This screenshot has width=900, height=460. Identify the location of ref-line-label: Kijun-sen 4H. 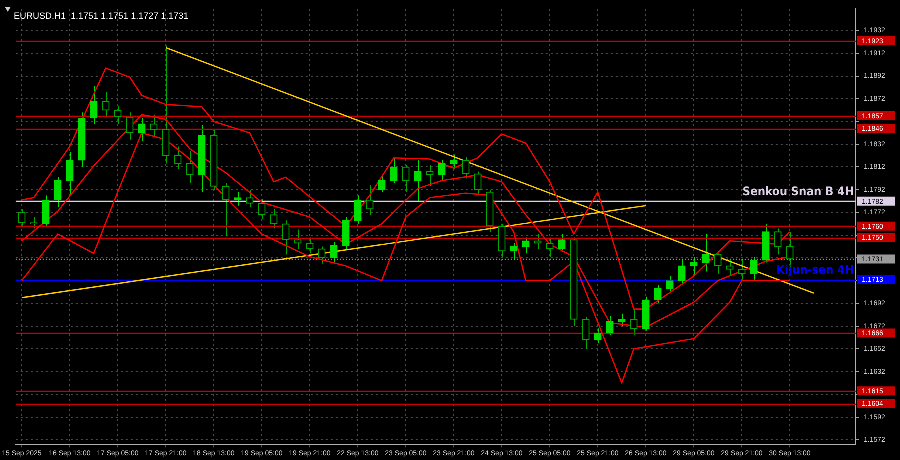
(815, 269).